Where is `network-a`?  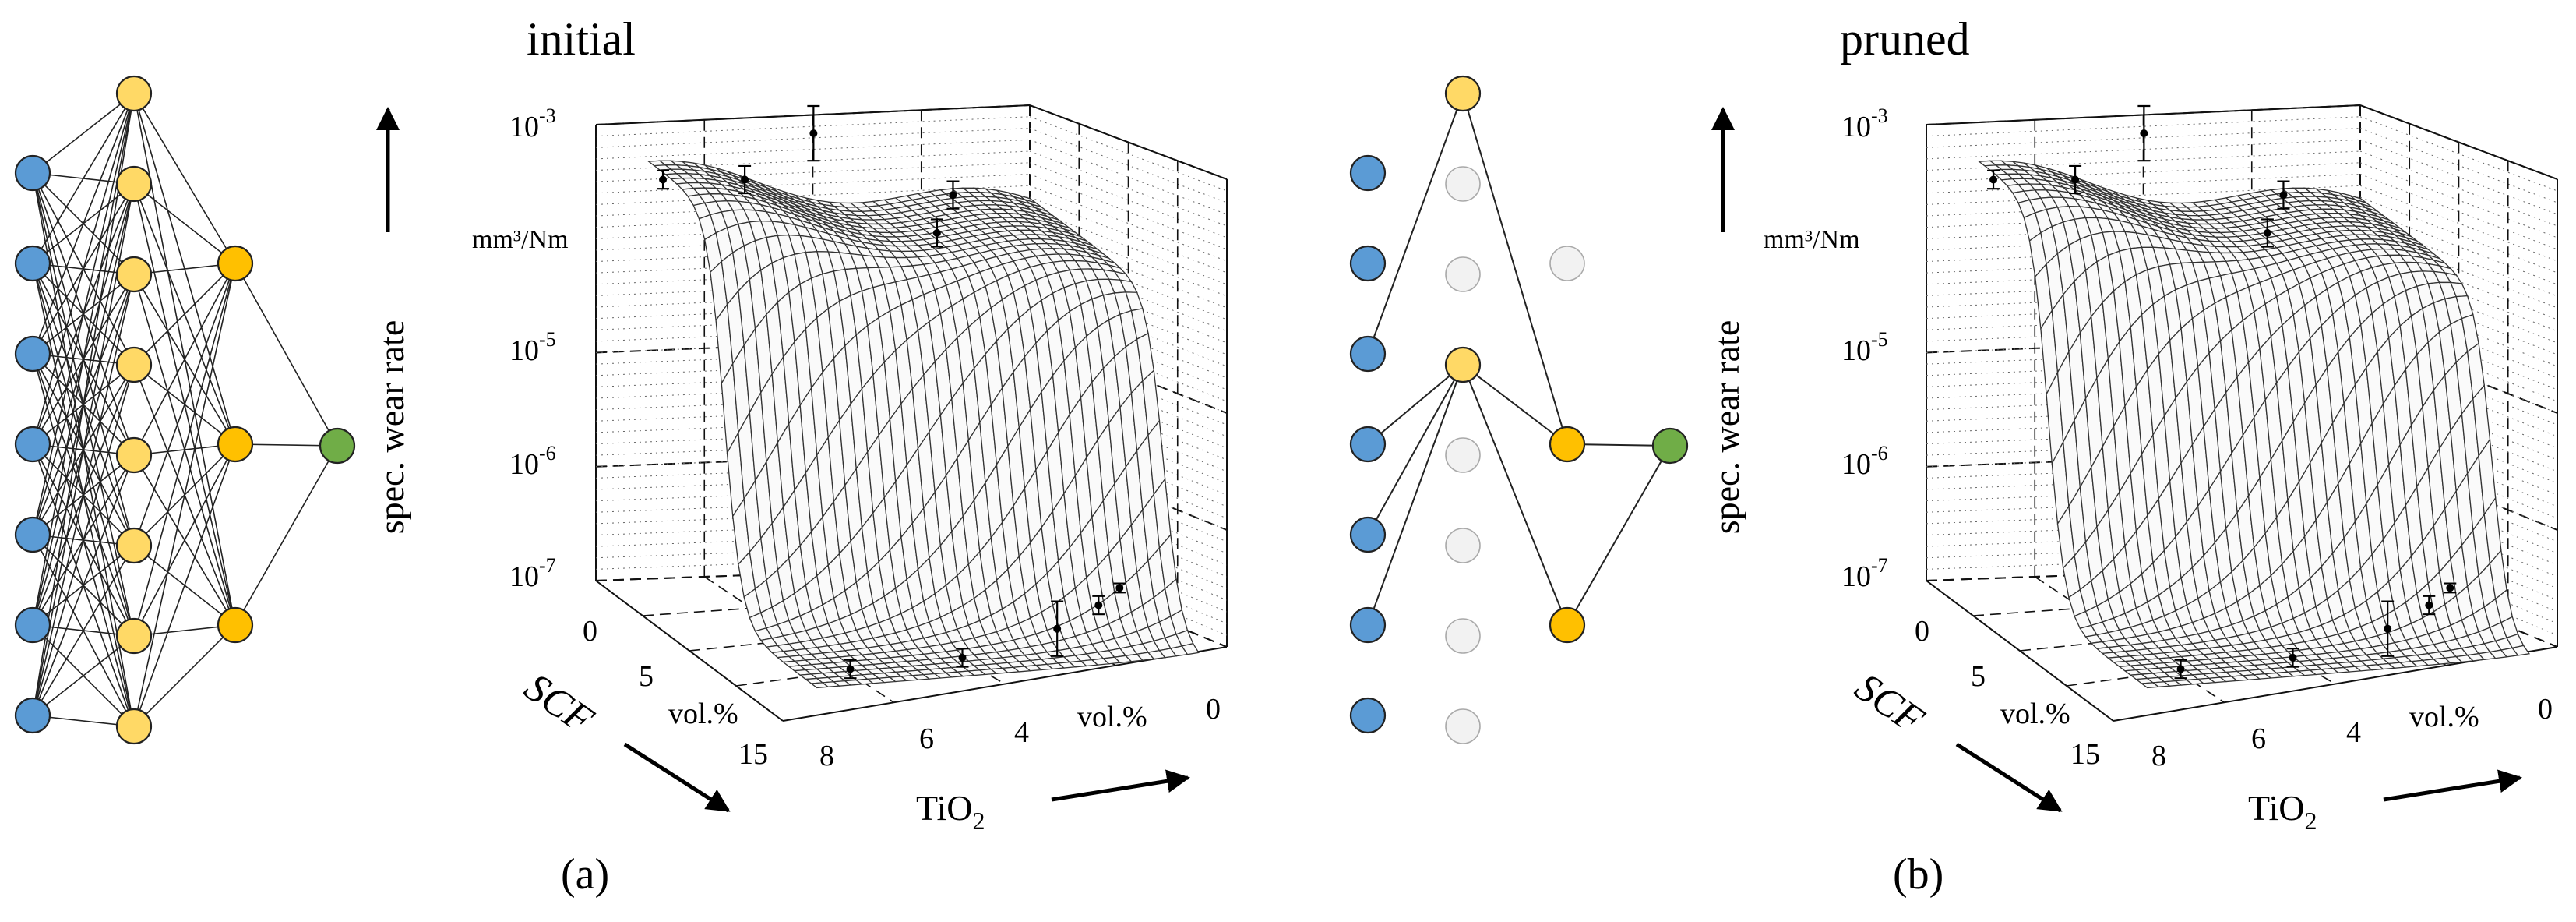
network-a is located at coordinates (185, 410).